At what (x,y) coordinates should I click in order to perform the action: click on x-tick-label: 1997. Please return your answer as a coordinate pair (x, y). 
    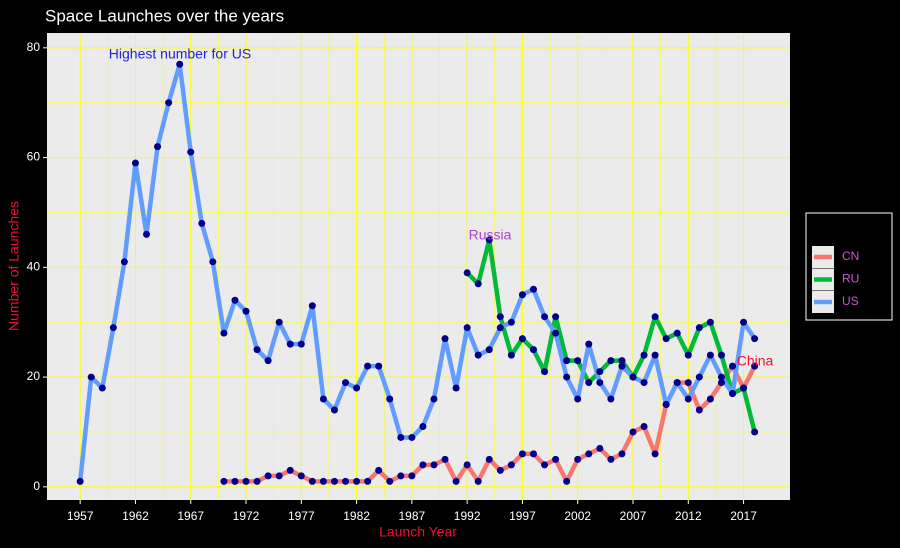
    Looking at the image, I should click on (522, 516).